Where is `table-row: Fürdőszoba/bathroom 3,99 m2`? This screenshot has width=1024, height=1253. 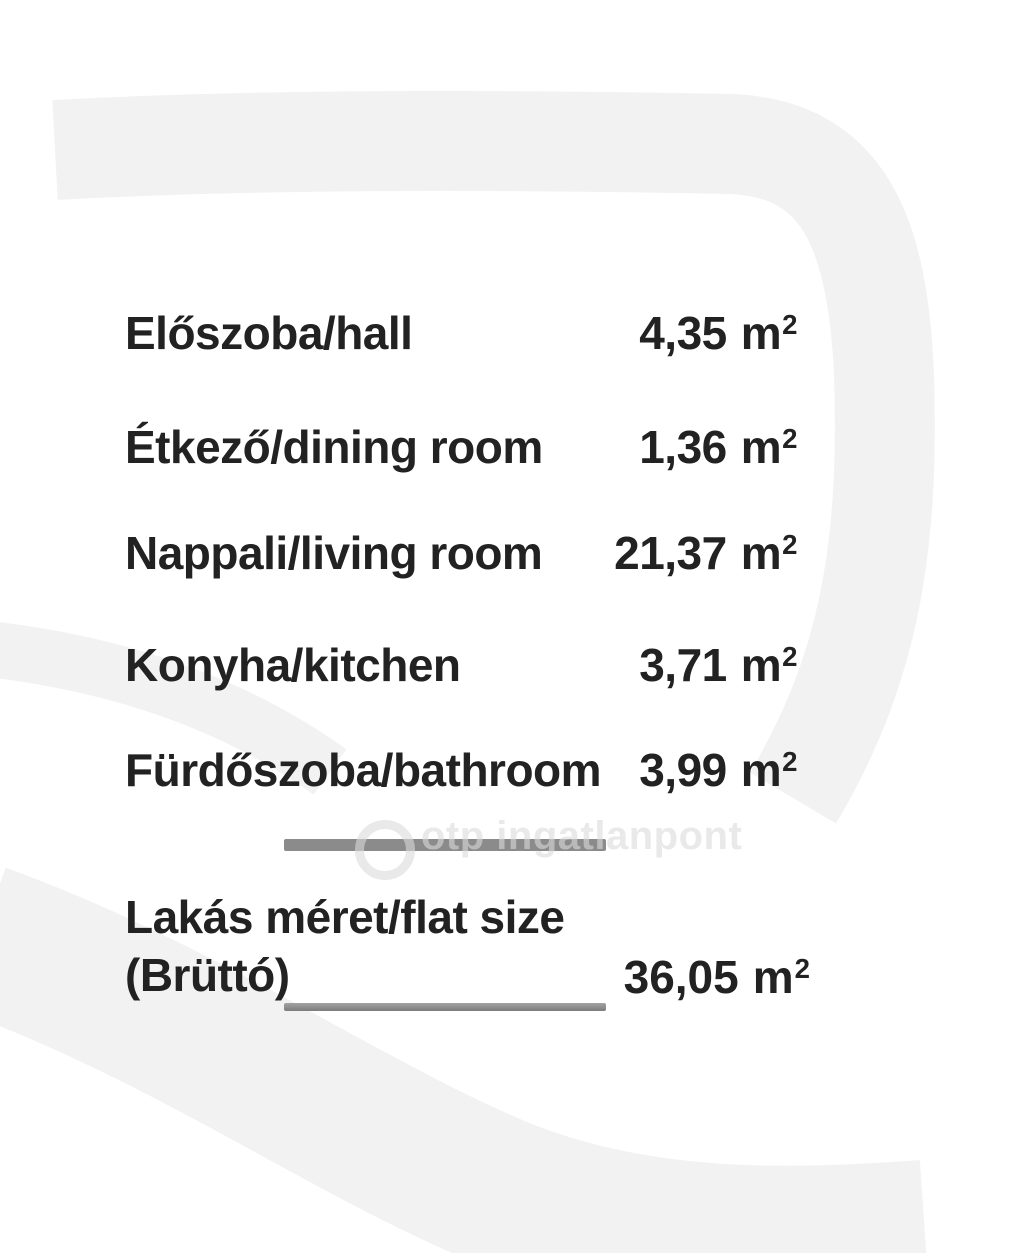
table-row: Fürdőszoba/bathroom 3,99 m2 is located at coordinates (461, 773).